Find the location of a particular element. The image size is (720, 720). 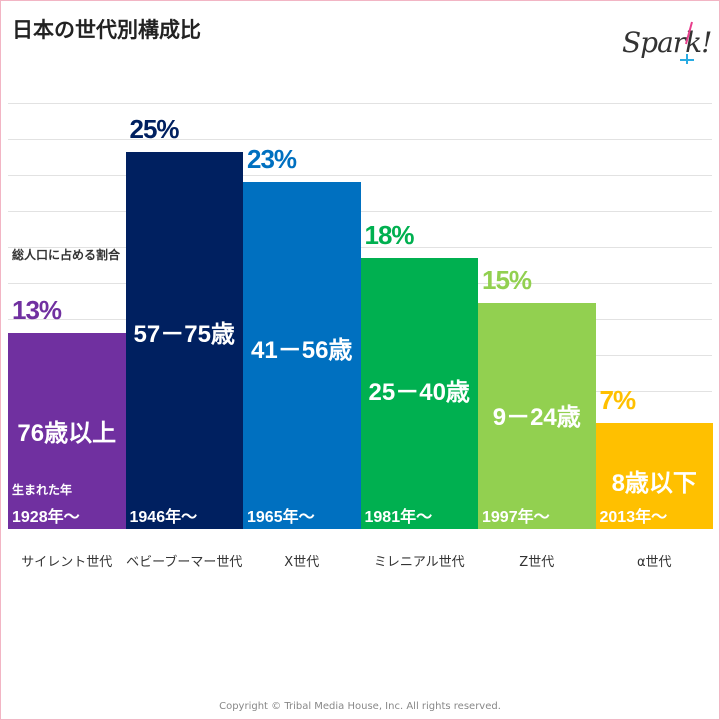

value-label: 25% is located at coordinates (154, 129).